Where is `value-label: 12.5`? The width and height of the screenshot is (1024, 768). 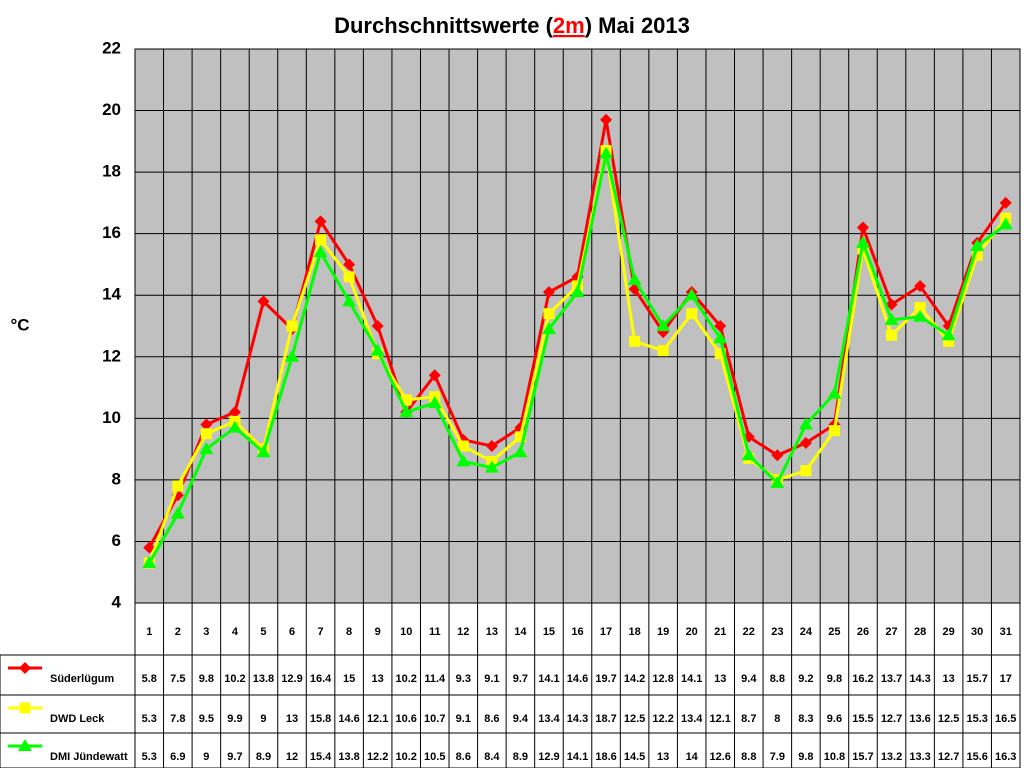
value-label: 12.5 is located at coordinates (948, 719).